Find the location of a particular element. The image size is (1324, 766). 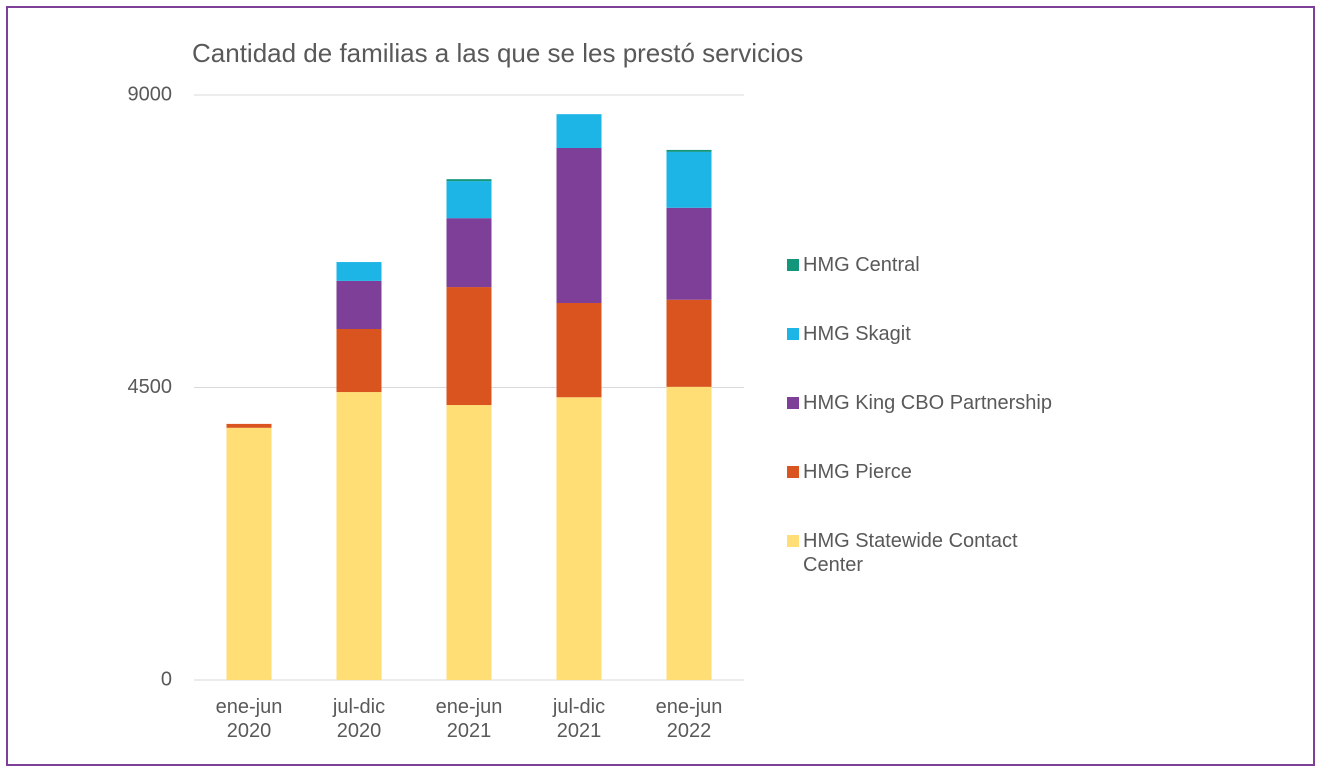

legend-label: HMG Pierce is located at coordinates (857, 472).